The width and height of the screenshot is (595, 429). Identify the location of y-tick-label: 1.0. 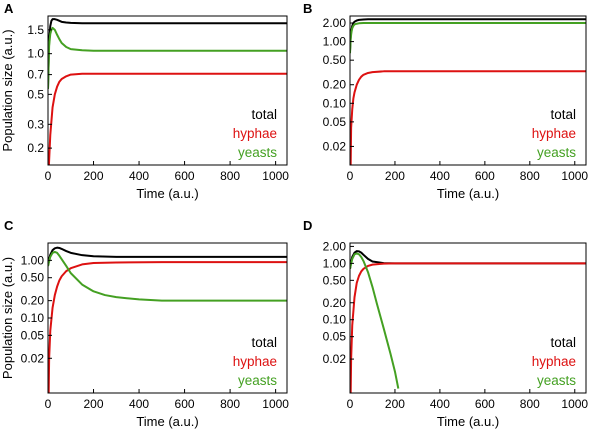
(35, 54).